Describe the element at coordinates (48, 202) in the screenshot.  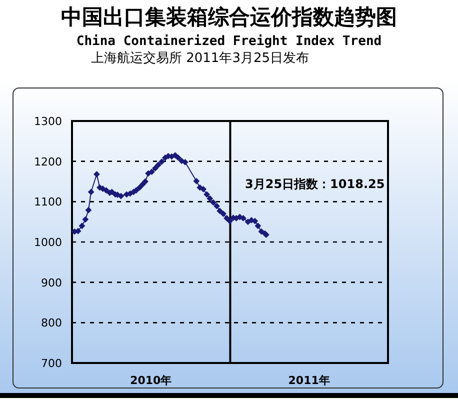
I see `y-tick-label: 1100` at that location.